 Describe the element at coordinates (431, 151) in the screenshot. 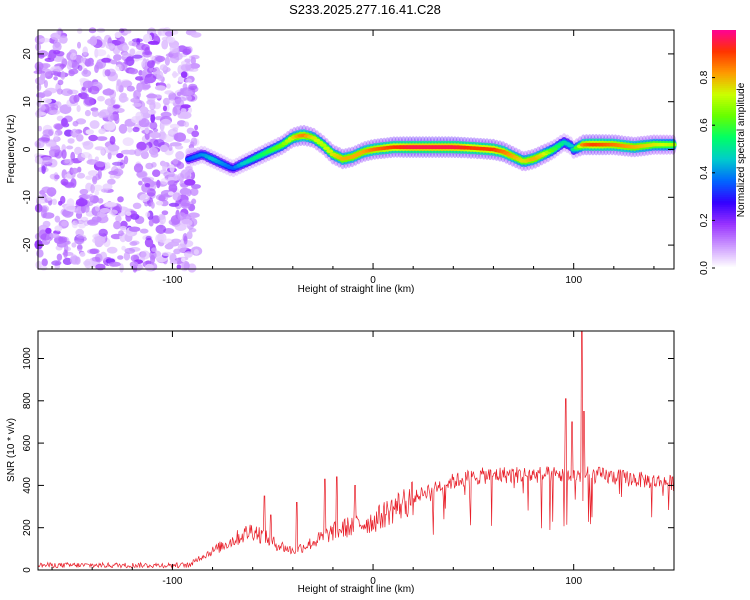

I see `spectrogram-ridge` at that location.